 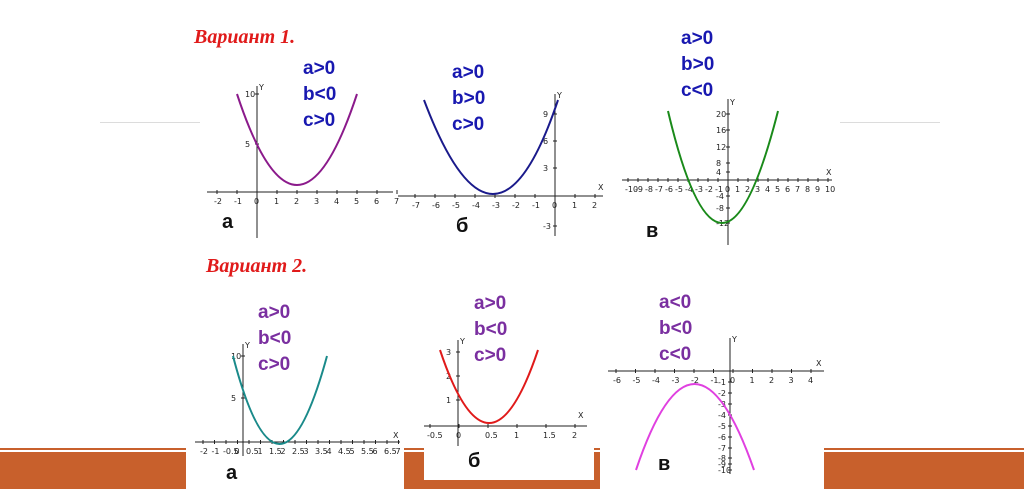 I want to click on x-tick-label: 2.5, so click(x=298, y=451).